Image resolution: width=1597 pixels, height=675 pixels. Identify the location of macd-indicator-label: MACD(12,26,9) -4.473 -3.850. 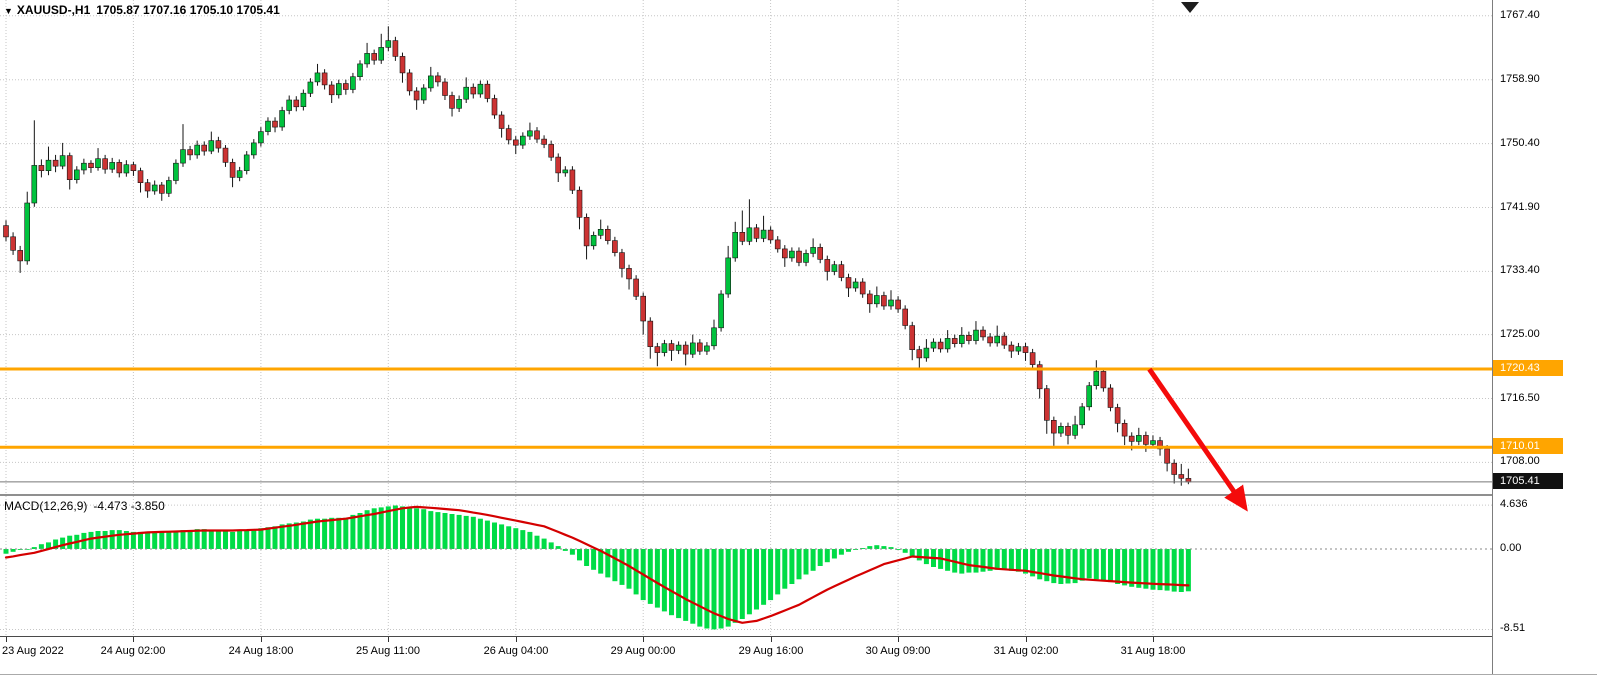
(84, 506).